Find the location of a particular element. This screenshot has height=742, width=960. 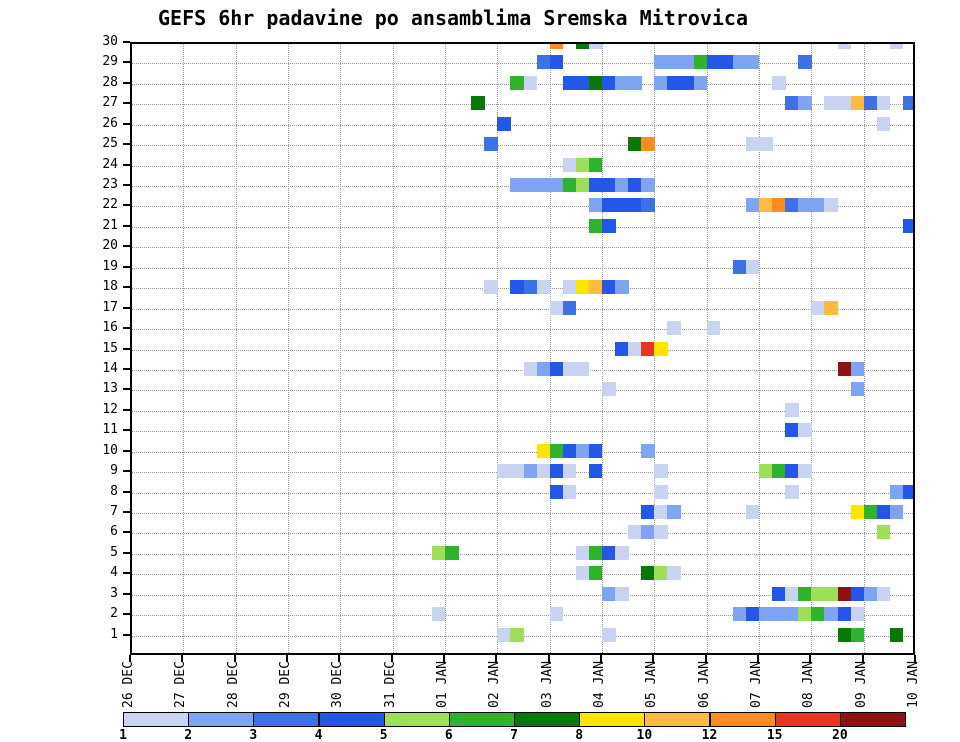

x-tick-label: 09 JAN is located at coordinates (861, 684).